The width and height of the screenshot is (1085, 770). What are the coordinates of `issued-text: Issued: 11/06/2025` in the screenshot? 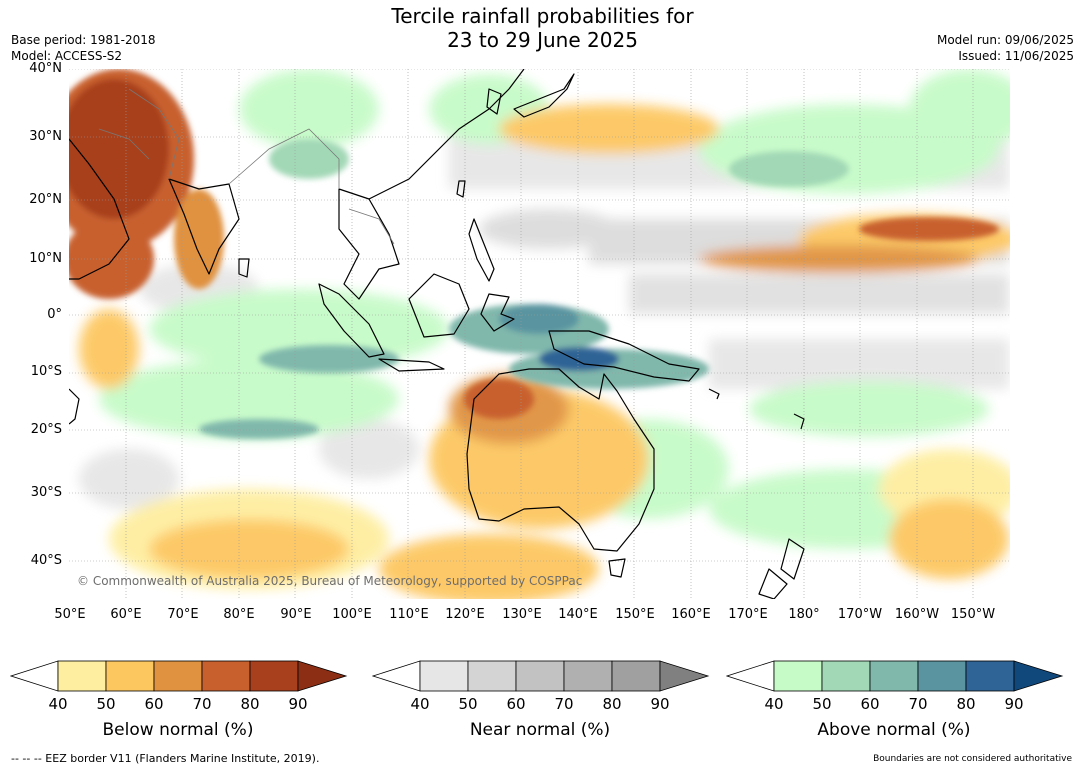 It's located at (1016, 56).